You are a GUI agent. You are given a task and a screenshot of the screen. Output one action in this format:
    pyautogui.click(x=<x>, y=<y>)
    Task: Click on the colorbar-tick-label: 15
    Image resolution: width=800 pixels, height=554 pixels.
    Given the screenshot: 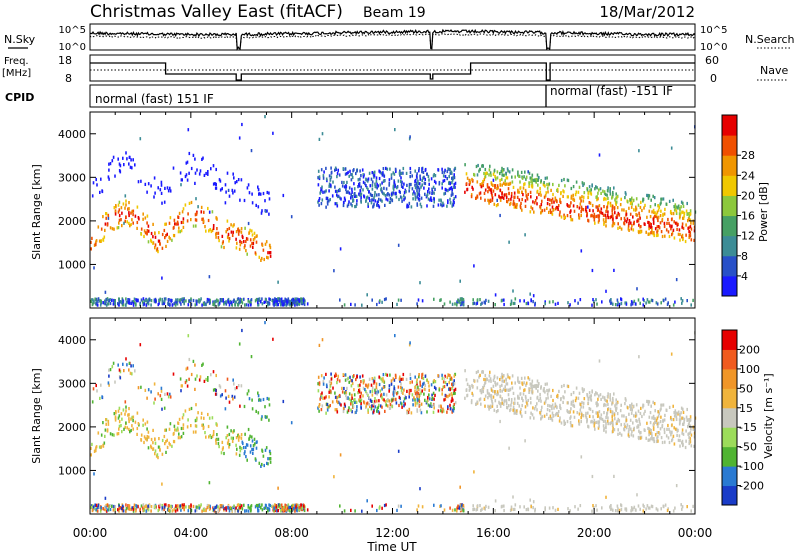 What is the action you would take?
    pyautogui.click(x=746, y=408)
    